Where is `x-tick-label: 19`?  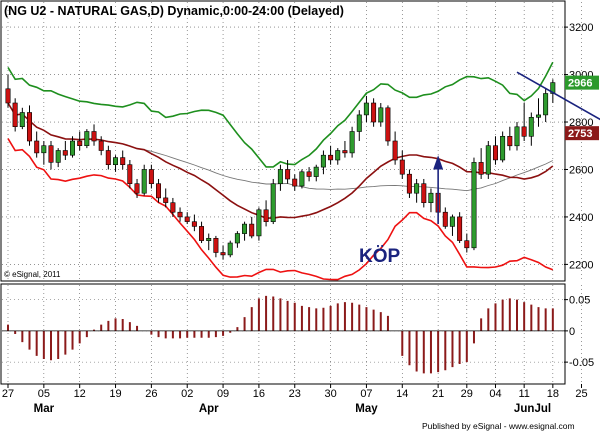 x-tick-label: 19 is located at coordinates (115, 394).